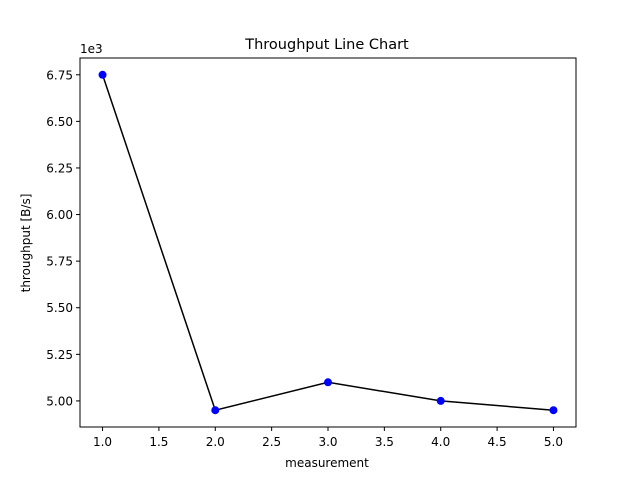 Image resolution: width=640 pixels, height=480 pixels. Describe the element at coordinates (384, 442) in the screenshot. I see `x-tick-label: 3.5` at that location.